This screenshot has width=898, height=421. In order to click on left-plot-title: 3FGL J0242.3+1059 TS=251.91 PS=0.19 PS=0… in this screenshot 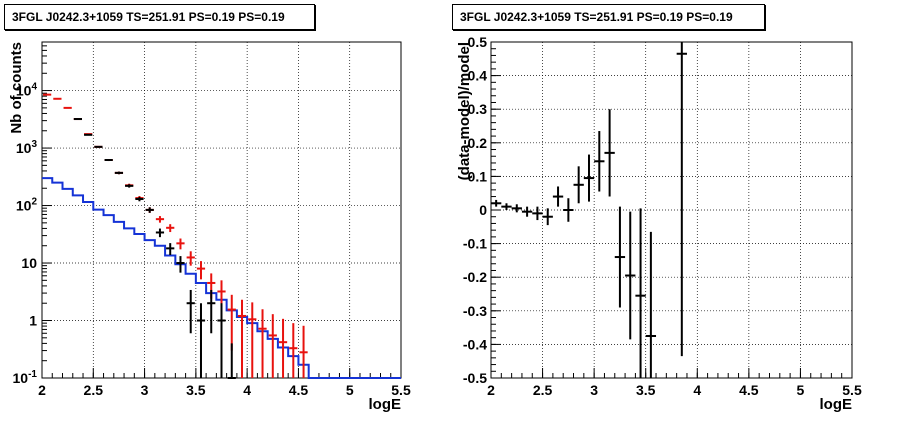, I will do `click(159, 17)`.